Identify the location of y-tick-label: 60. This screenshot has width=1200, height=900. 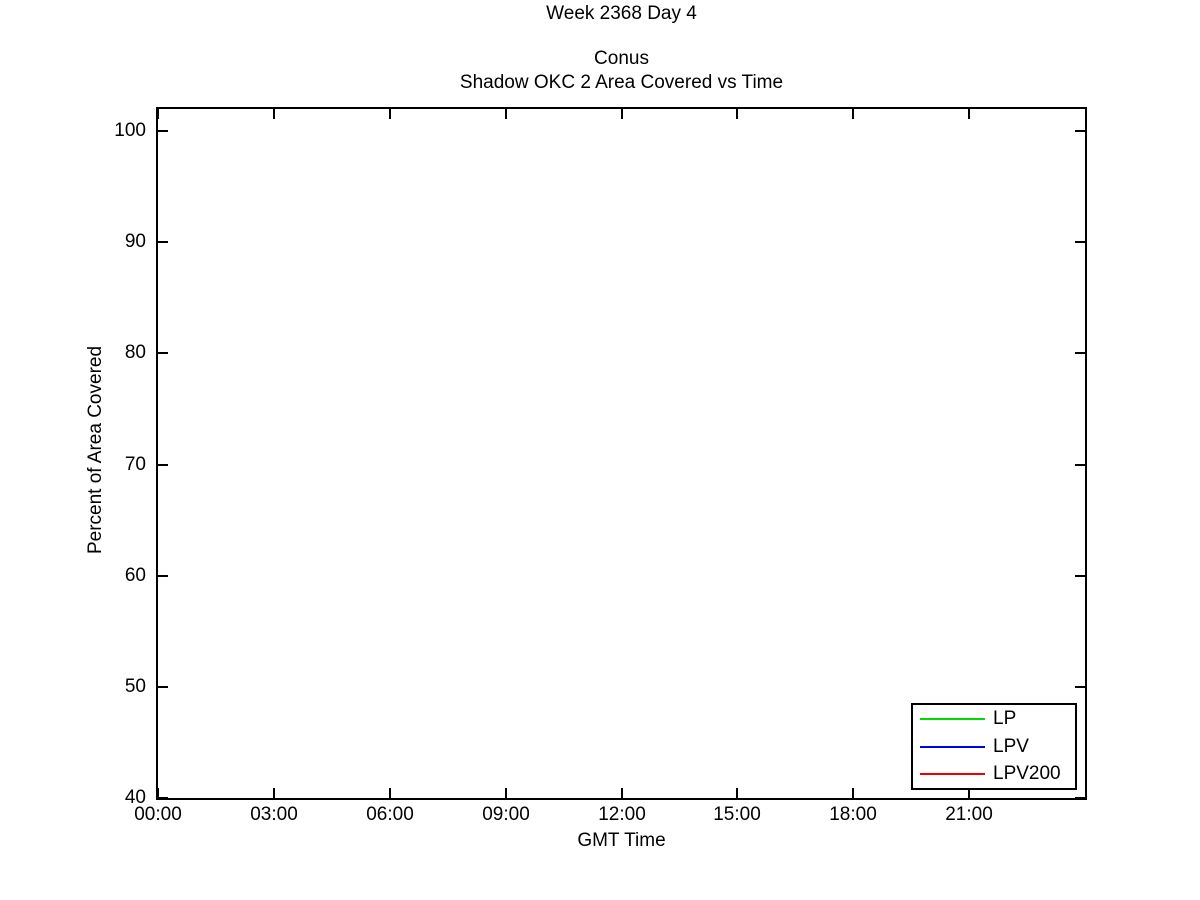
(135, 575).